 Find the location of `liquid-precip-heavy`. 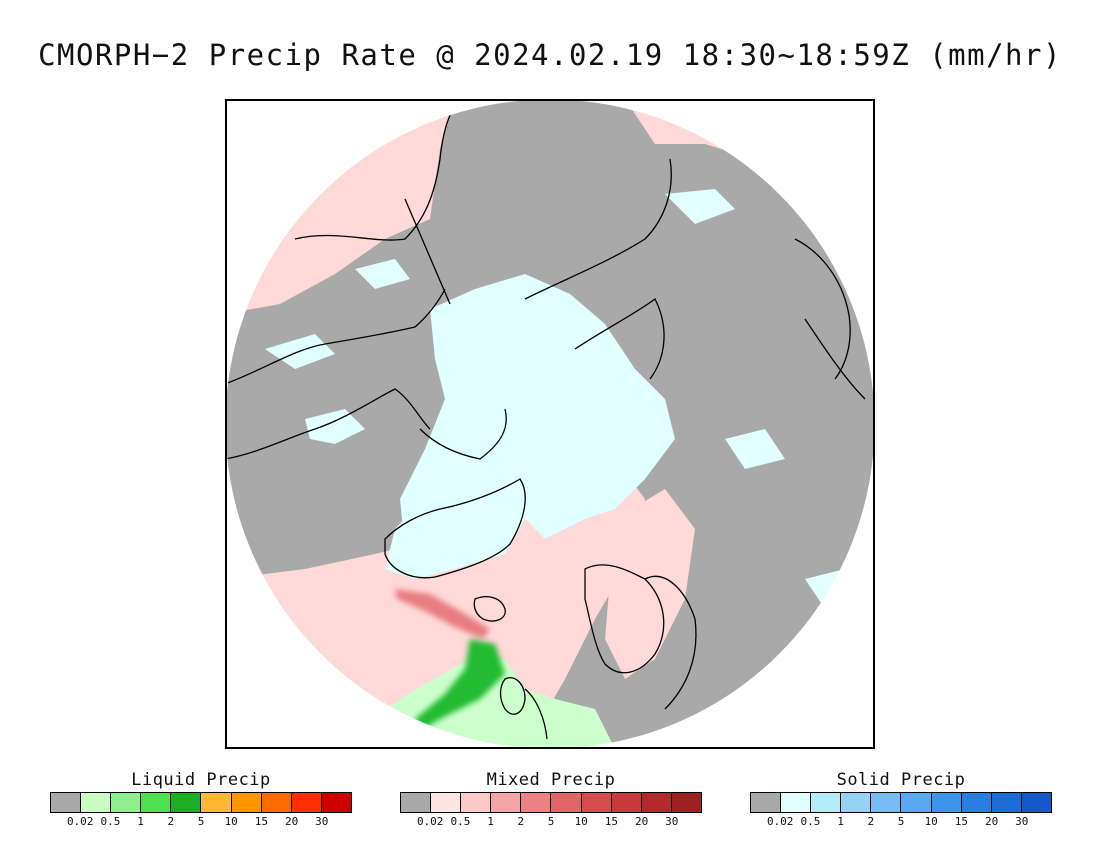

liquid-precip-heavy is located at coordinates (460, 685).